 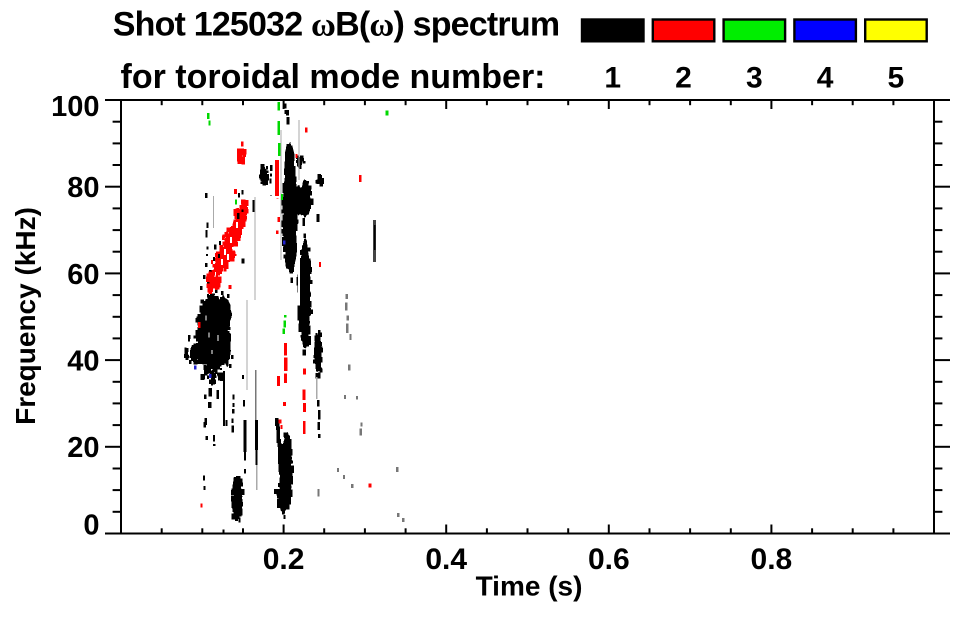 I want to click on svg-text: 0.6, so click(x=609, y=559).